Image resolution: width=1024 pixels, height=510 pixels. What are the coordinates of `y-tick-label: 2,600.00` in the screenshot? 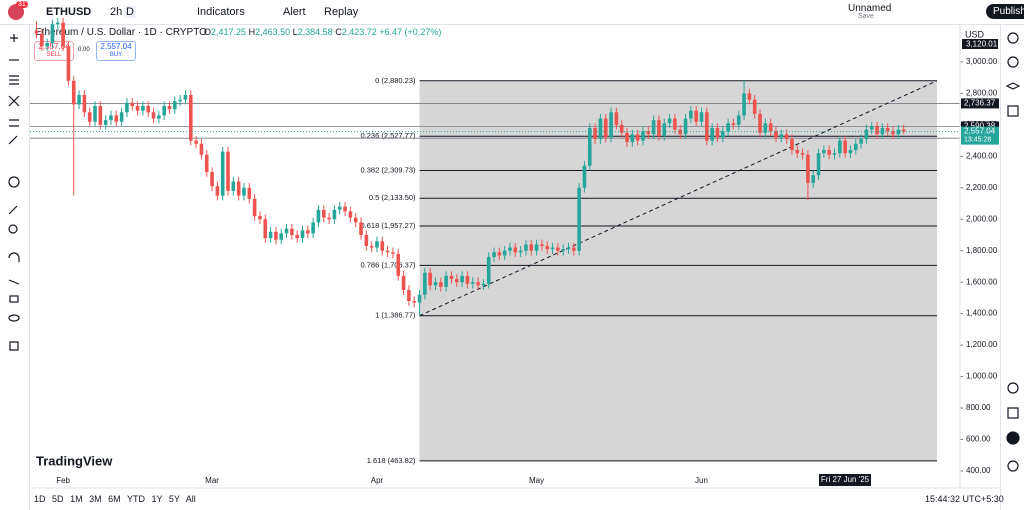 It's located at (982, 124).